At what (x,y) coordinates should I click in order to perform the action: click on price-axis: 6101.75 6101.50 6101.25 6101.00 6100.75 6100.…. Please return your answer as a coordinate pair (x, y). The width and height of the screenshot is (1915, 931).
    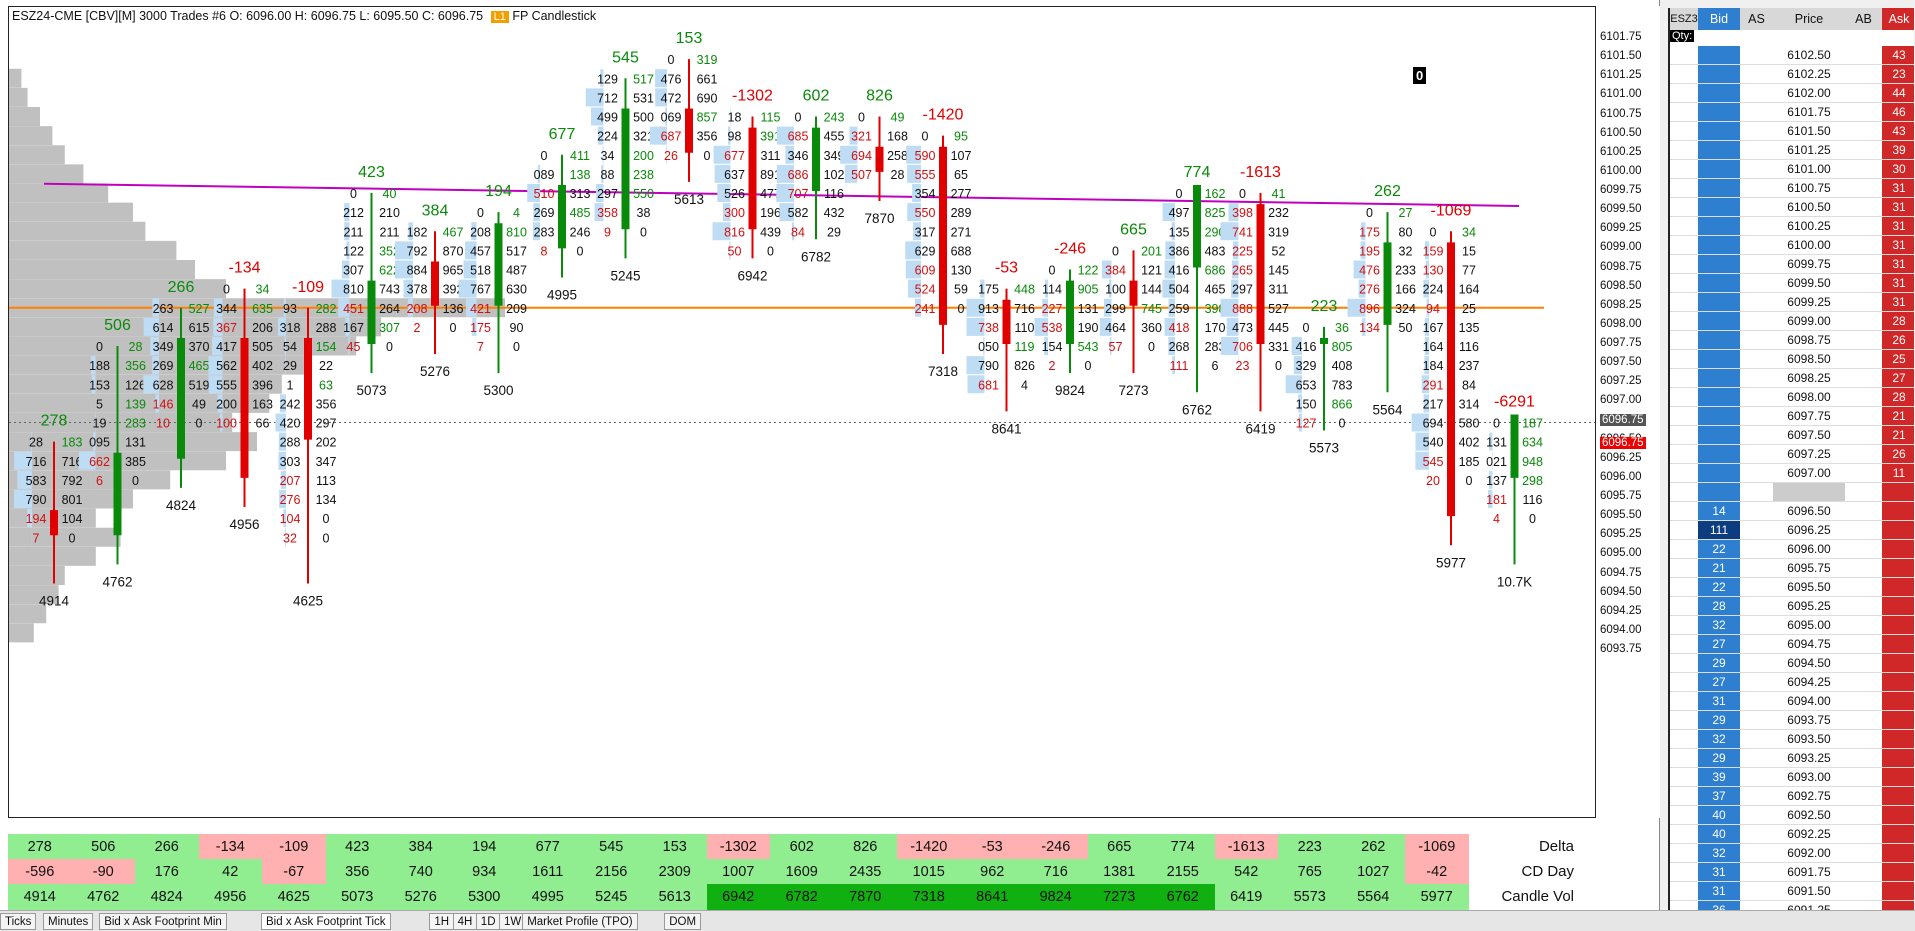
    Looking at the image, I should click on (1628, 412).